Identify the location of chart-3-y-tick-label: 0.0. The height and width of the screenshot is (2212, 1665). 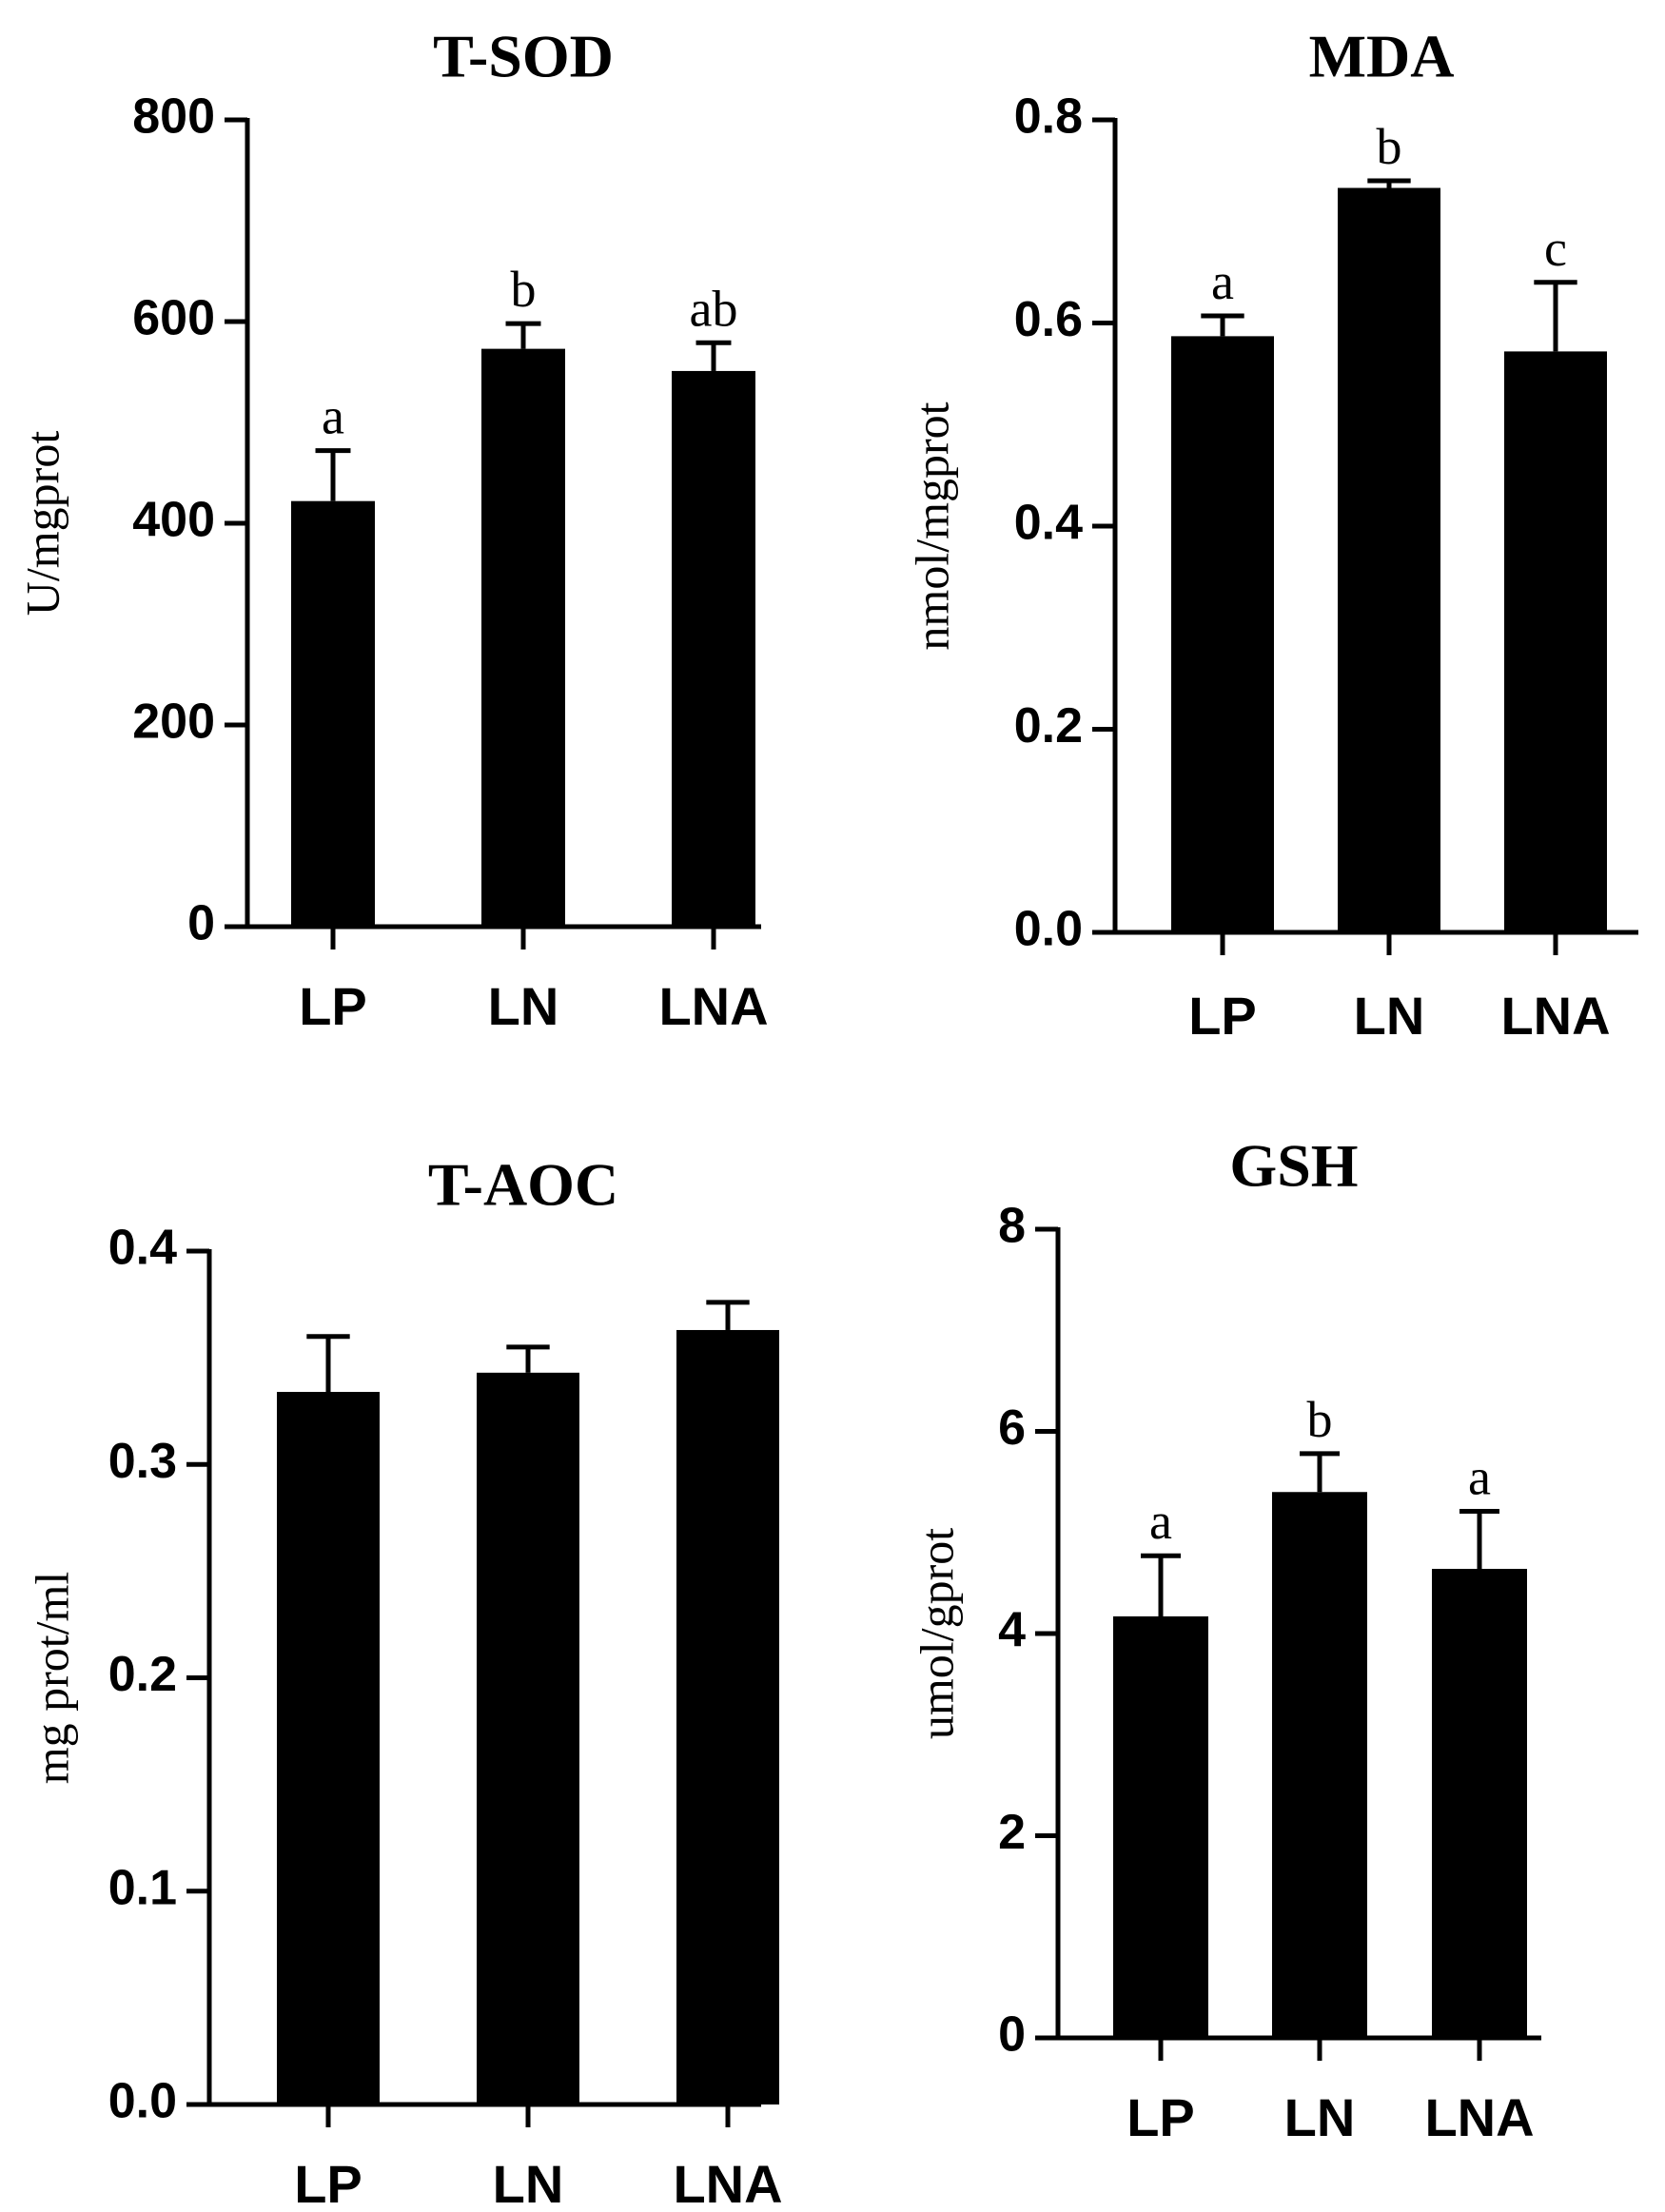
(142, 2101).